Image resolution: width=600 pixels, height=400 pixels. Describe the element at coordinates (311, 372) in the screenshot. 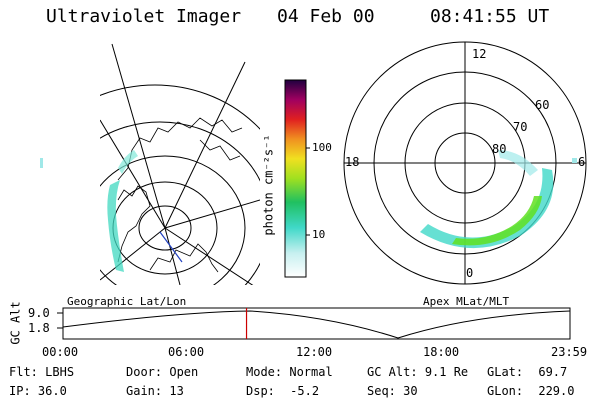

I see `mode-value: Normal` at that location.